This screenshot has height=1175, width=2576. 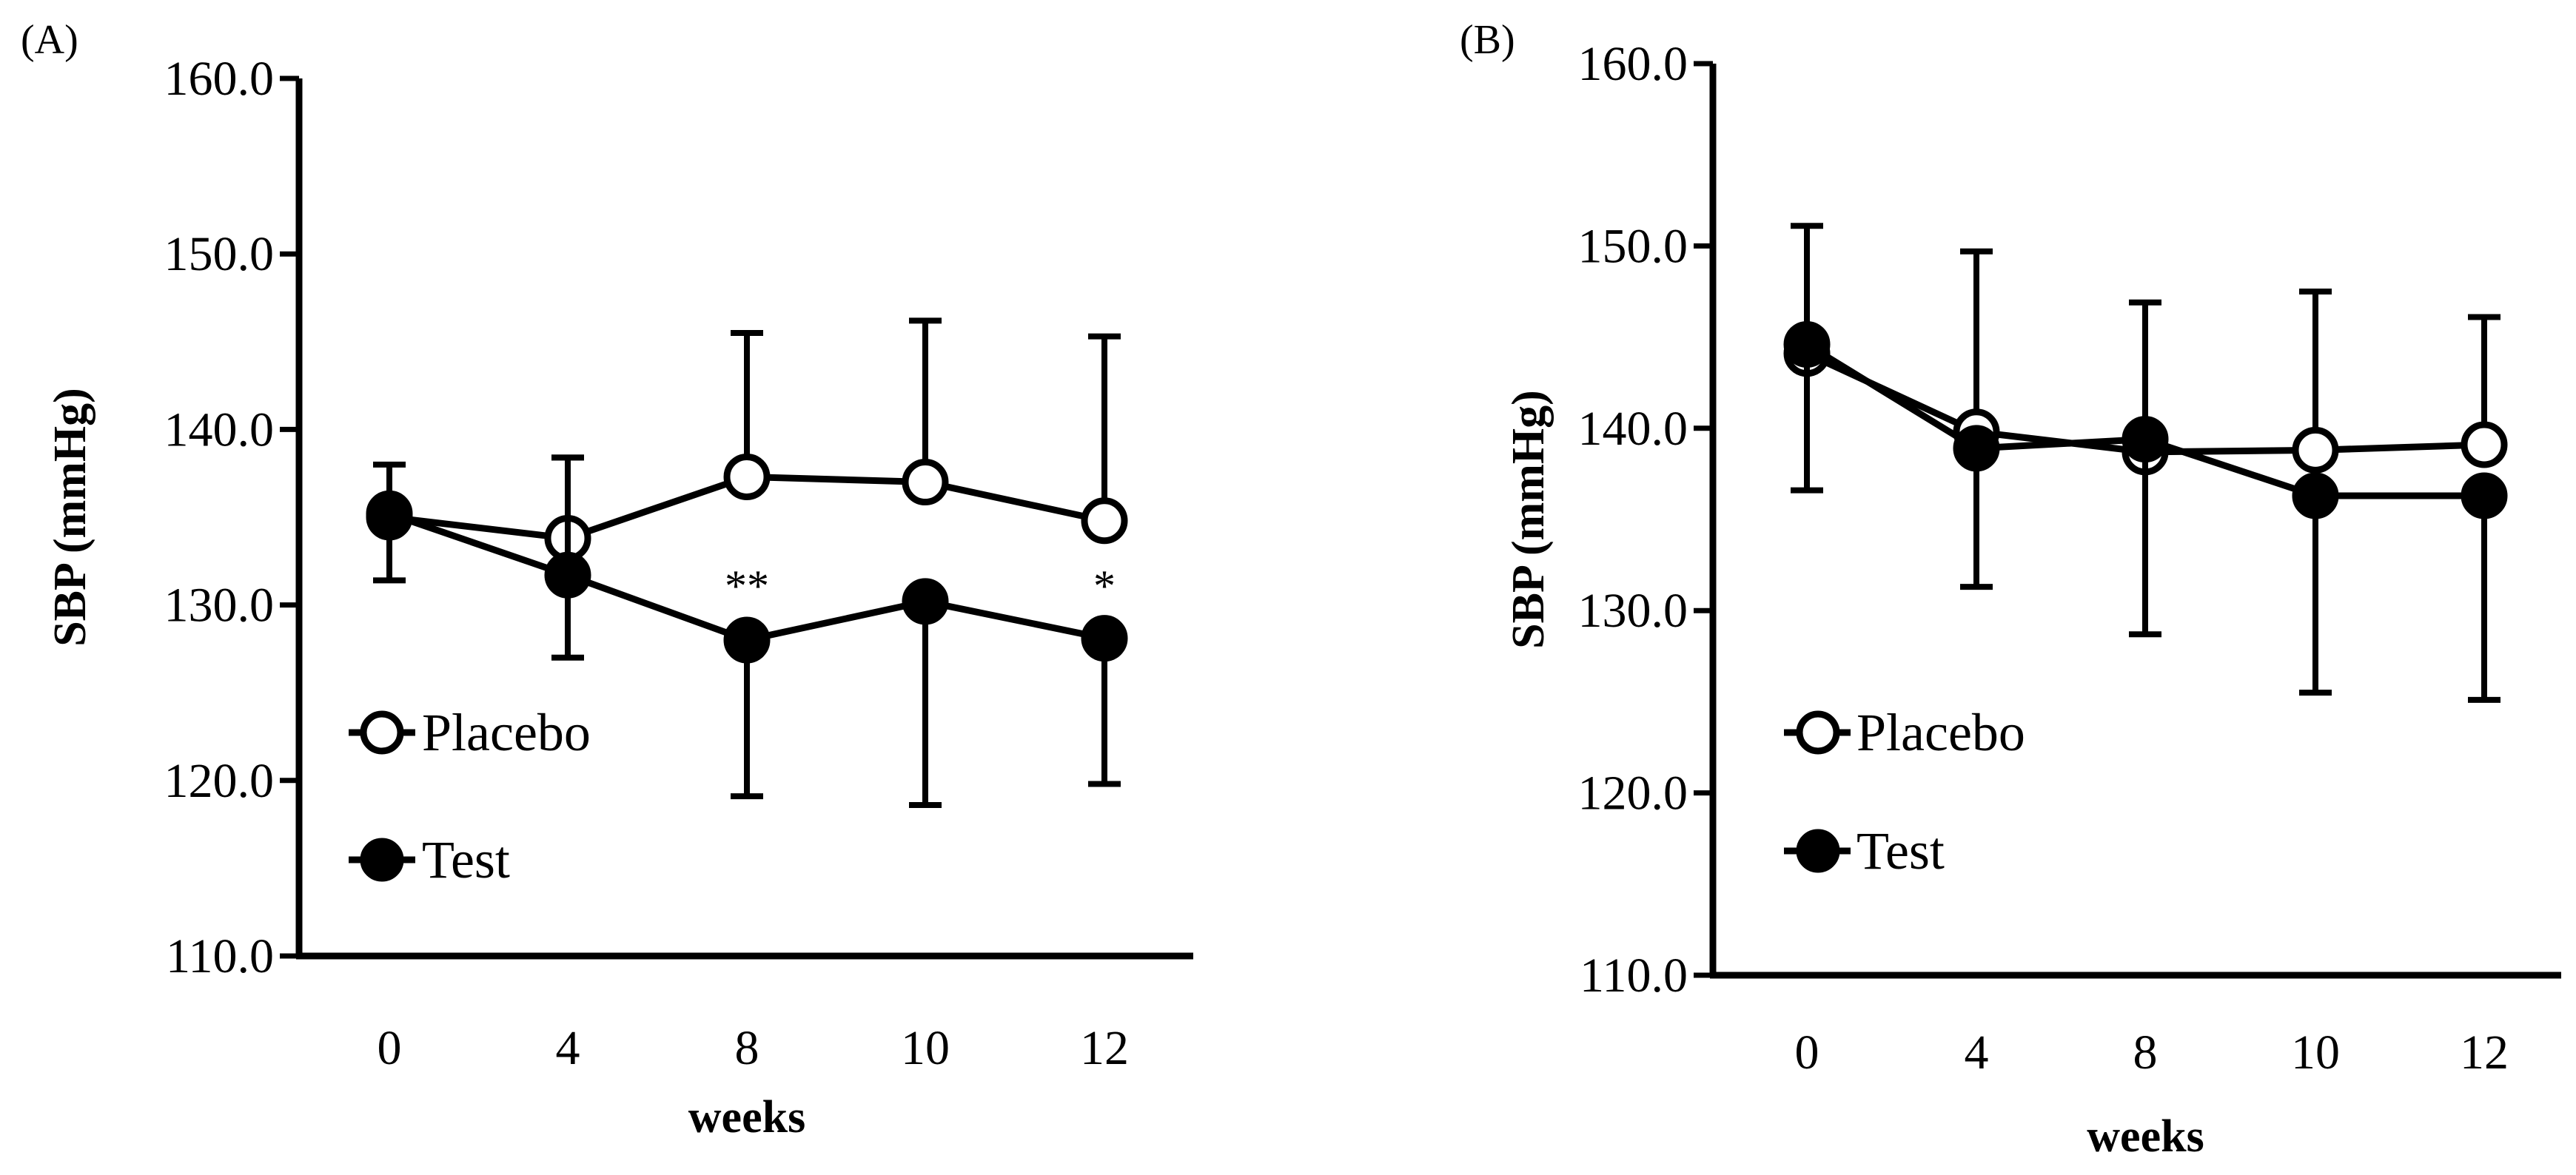 I want to click on panel-label: (A), so click(x=49, y=40).